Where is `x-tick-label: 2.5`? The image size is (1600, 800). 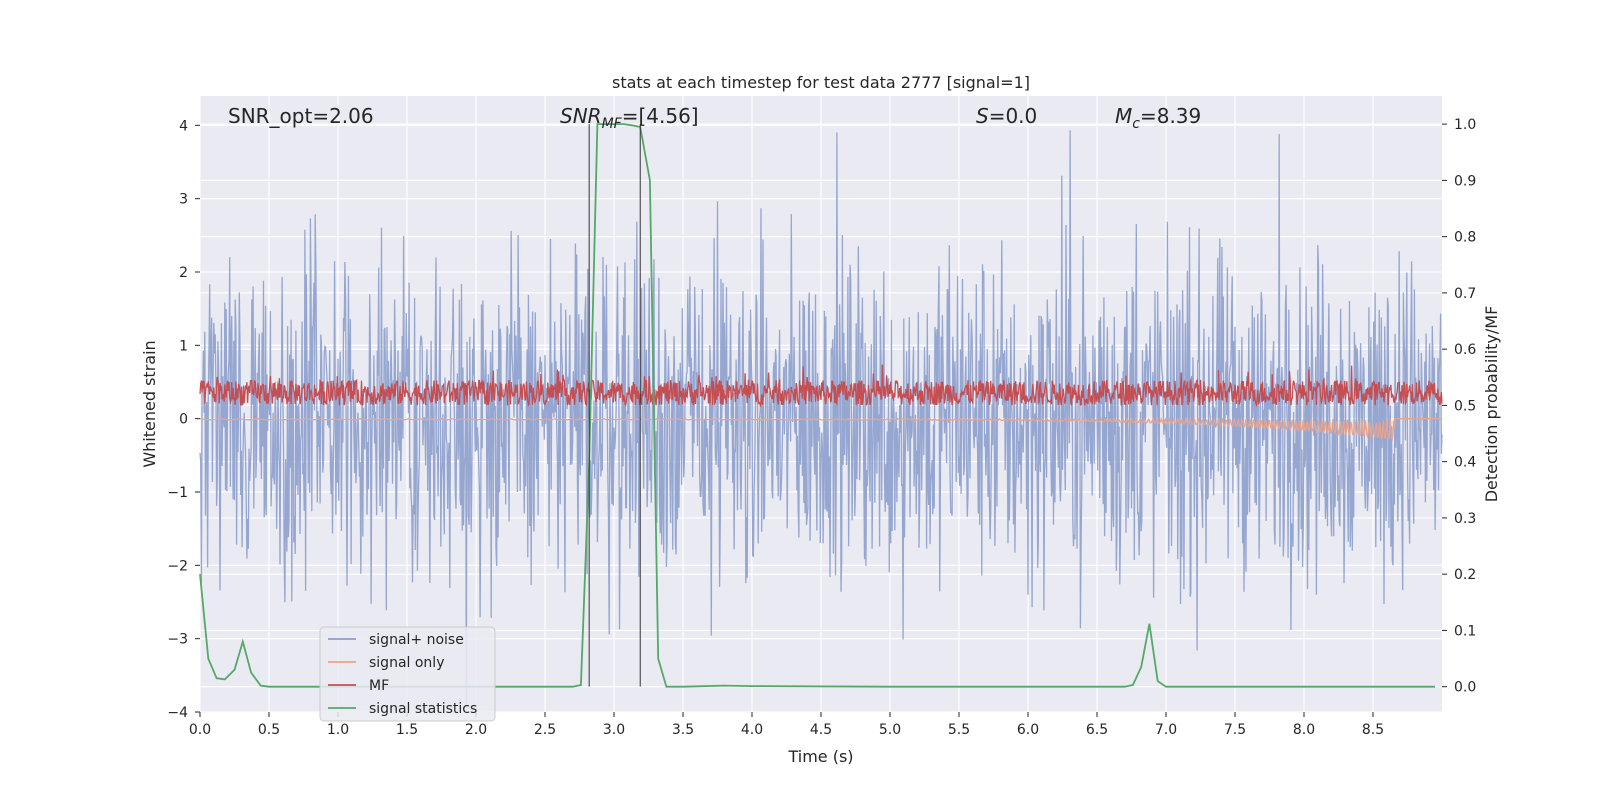 x-tick-label: 2.5 is located at coordinates (545, 730).